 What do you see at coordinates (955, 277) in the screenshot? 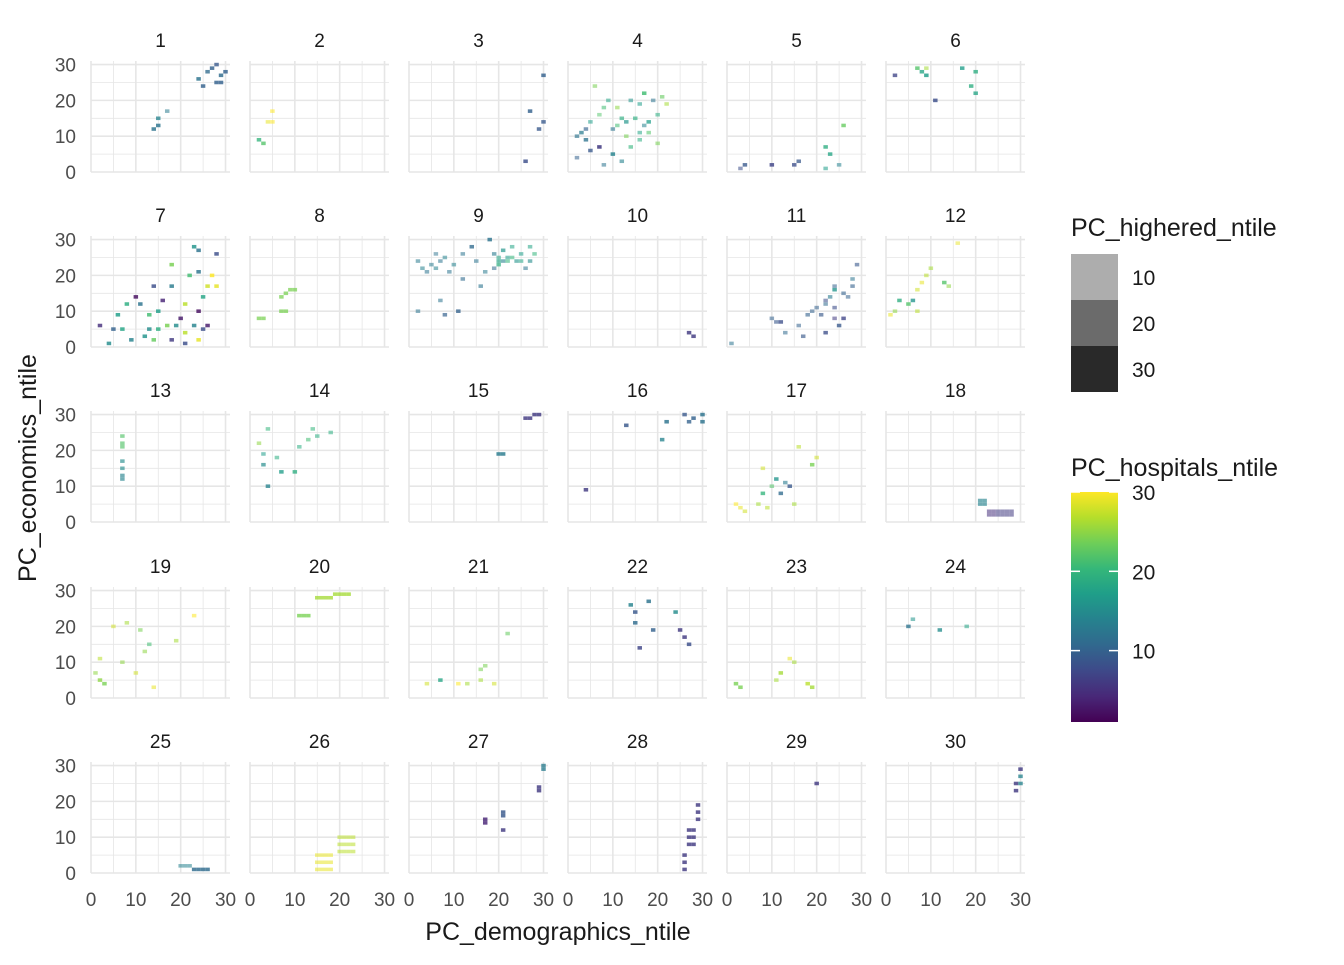
I see `facet-panel-12: 12` at bounding box center [955, 277].